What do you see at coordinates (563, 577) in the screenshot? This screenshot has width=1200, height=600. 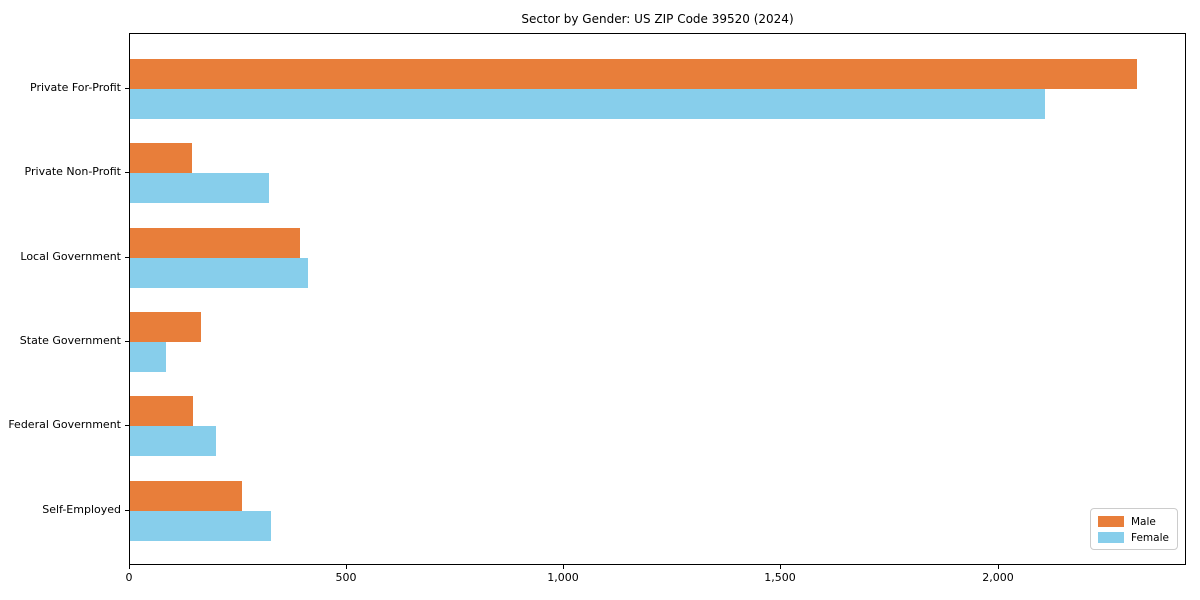 I see `x-axis-tick-label: 1,000` at bounding box center [563, 577].